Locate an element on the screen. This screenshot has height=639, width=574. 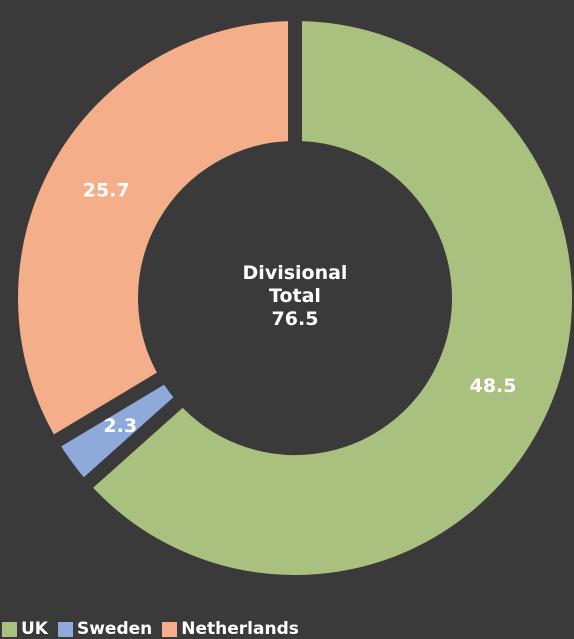
legend-label: Netherlands is located at coordinates (240, 629).